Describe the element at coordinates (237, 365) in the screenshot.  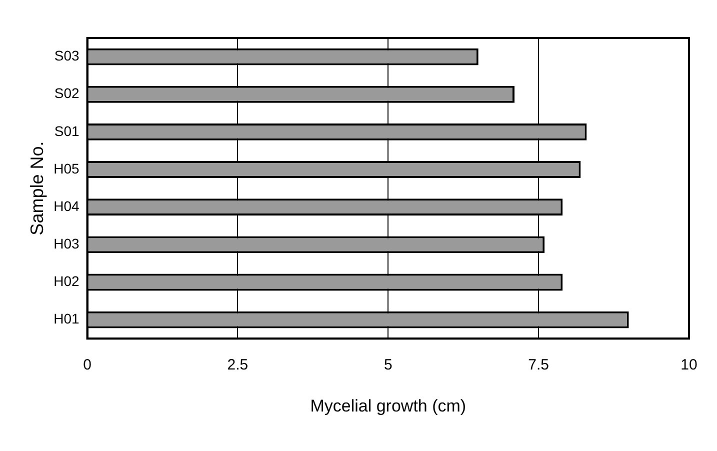
I see `x-tick-label: 2.5` at that location.